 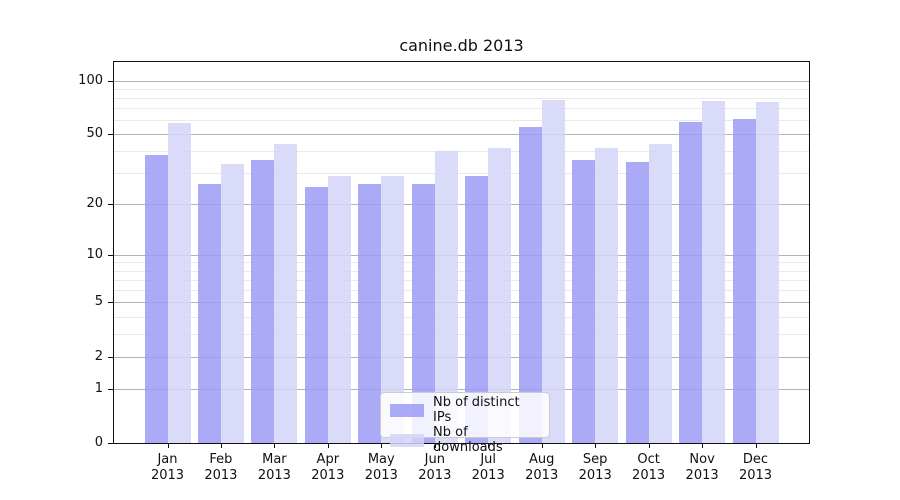 What do you see at coordinates (595, 467) in the screenshot?
I see `x-tick-label: Sep 2013` at bounding box center [595, 467].